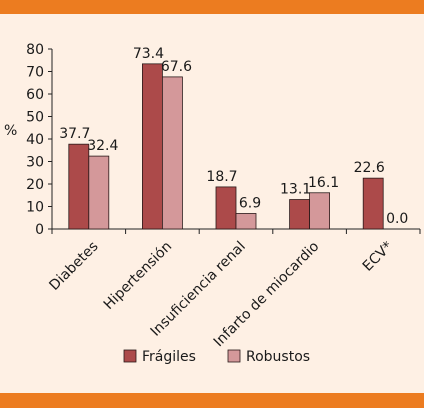 This screenshot has height=408, width=424. What do you see at coordinates (35, 95) in the screenshot?
I see `y-tick-label: 60` at bounding box center [35, 95].